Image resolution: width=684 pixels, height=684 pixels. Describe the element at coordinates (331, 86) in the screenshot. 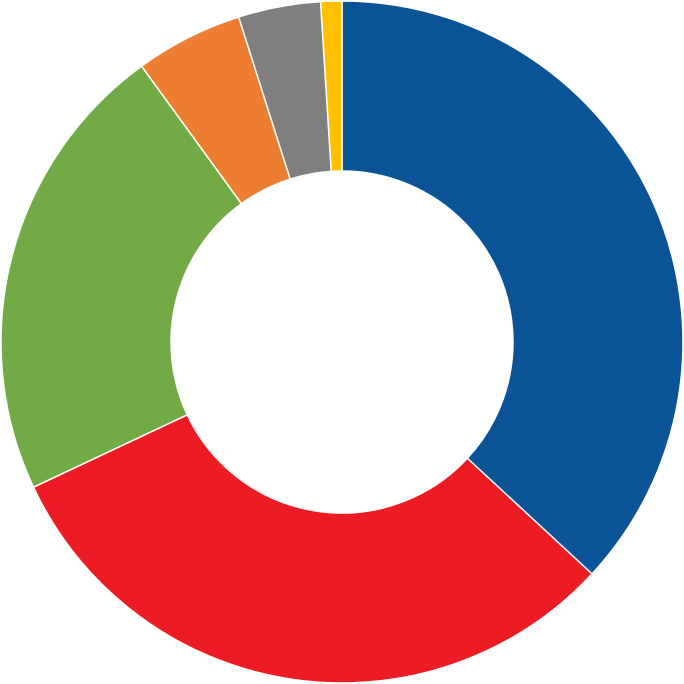

I see `donut-slice` at that location.